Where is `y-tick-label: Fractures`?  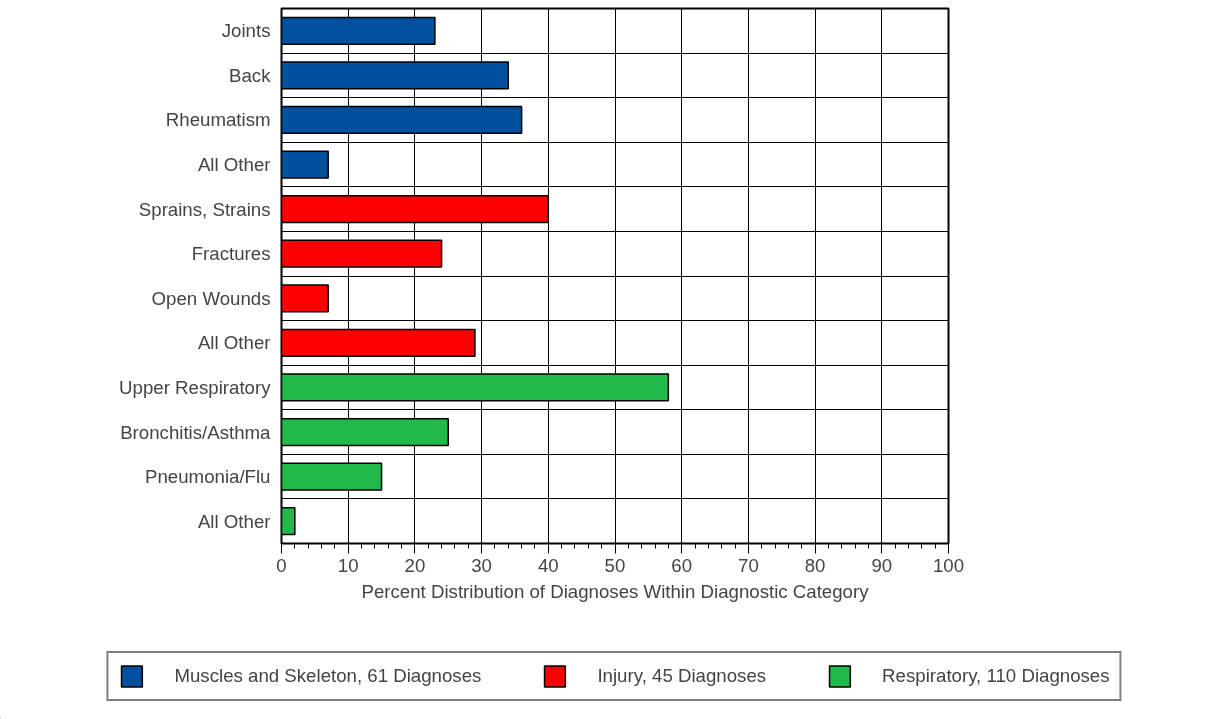 y-tick-label: Fractures is located at coordinates (231, 254).